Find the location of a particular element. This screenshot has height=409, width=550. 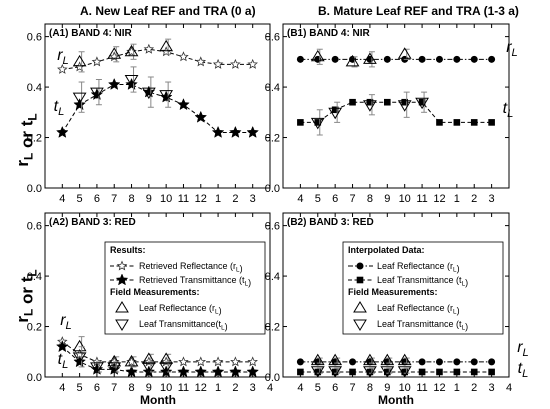

legend-entry: Leaf Reflectance (rL) is located at coordinates (418, 309).